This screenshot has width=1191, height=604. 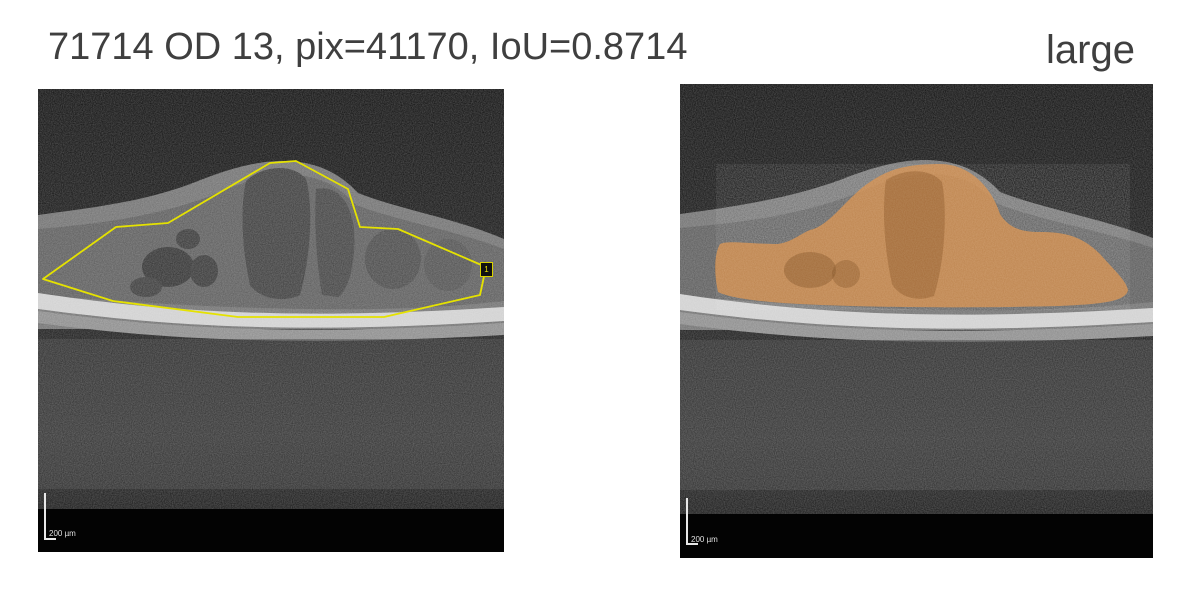 What do you see at coordinates (486, 269) in the screenshot?
I see `annotation-marker: 1` at bounding box center [486, 269].